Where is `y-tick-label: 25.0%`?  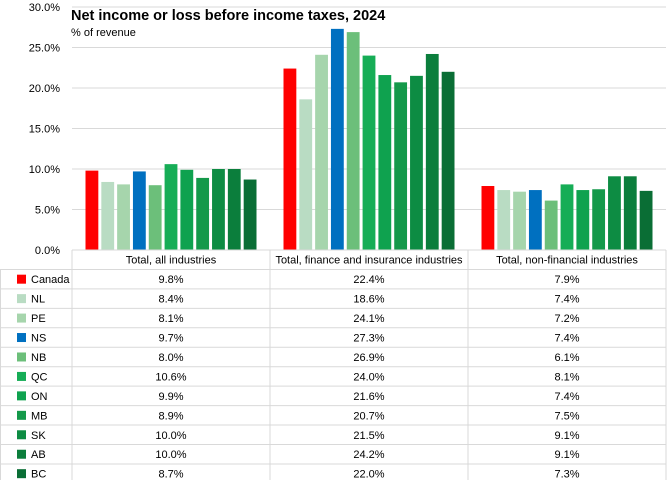 y-tick-label: 25.0% is located at coordinates (44, 49).